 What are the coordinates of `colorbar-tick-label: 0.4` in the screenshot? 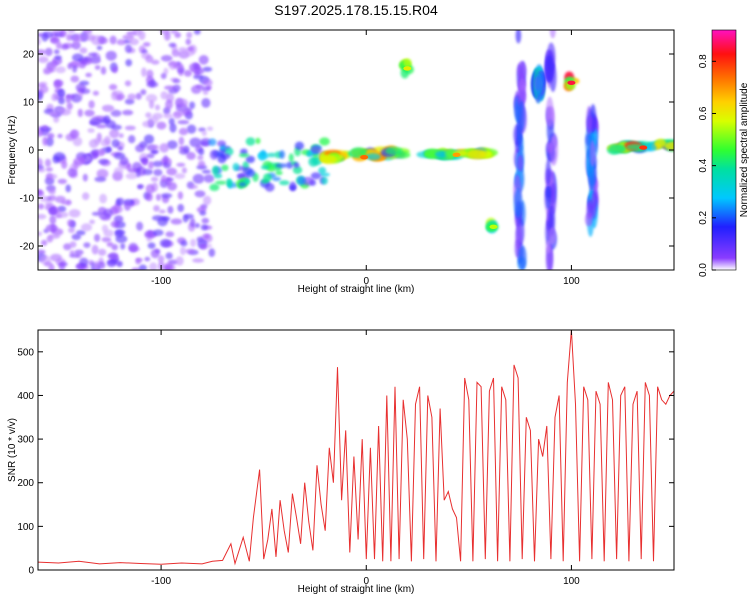 It's located at (703, 165).